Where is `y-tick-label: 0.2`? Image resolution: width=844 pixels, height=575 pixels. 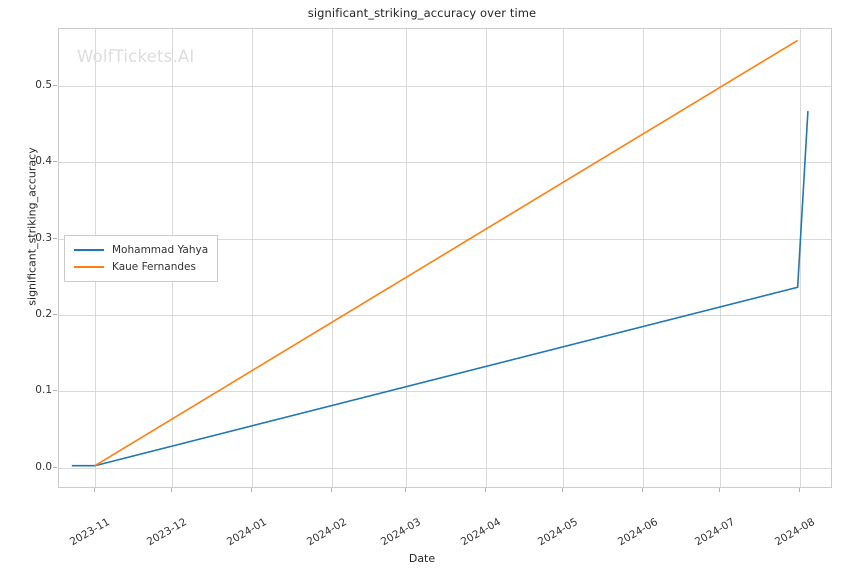
y-tick-label: 0.2 is located at coordinates (43, 314).